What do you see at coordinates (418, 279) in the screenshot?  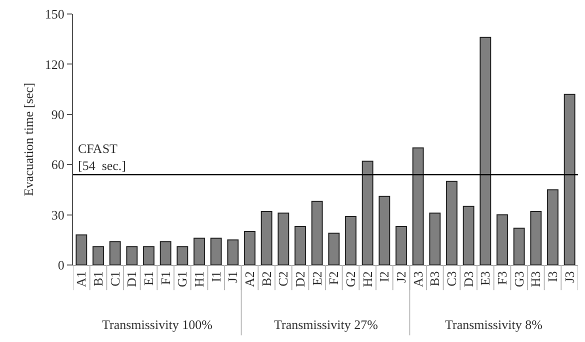 I see `x-tick-label: A3` at bounding box center [418, 279].